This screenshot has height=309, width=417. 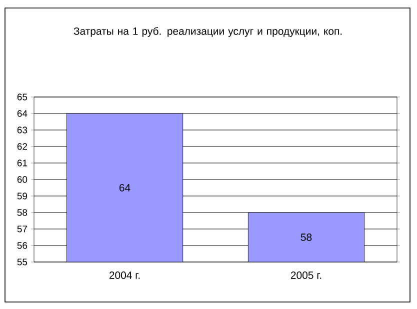 I want to click on x-tick-label: 2005 г., so click(x=306, y=275).